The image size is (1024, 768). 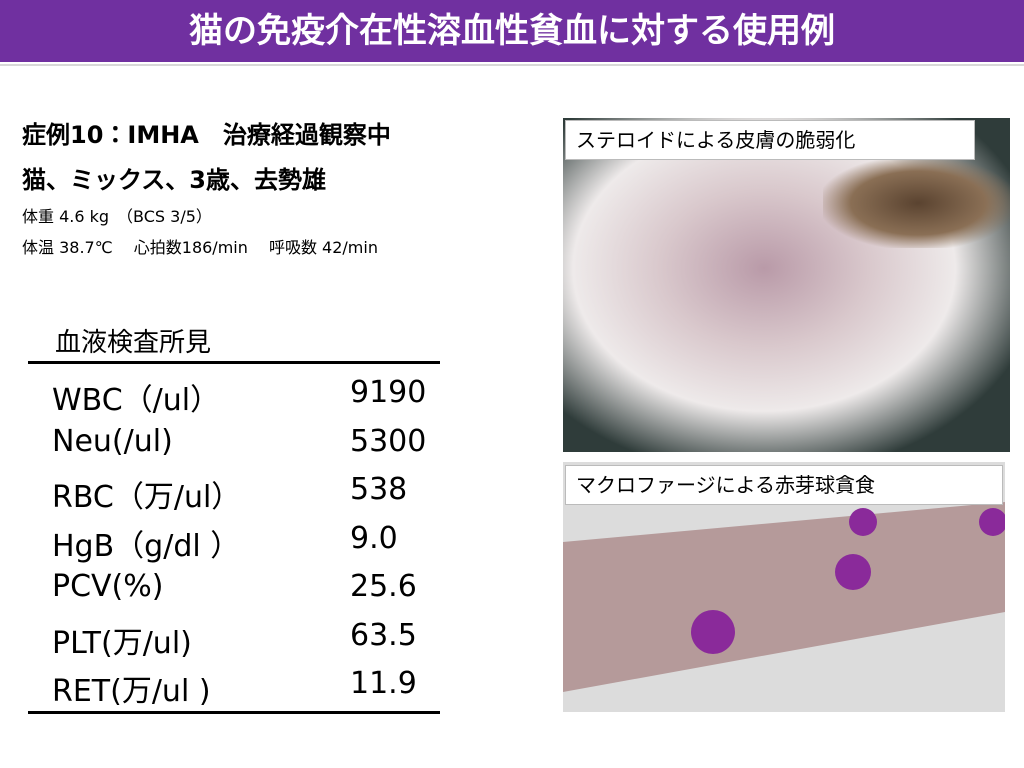 What do you see at coordinates (131, 691) in the screenshot?
I see `row-label: RET(万/ul )` at bounding box center [131, 691].